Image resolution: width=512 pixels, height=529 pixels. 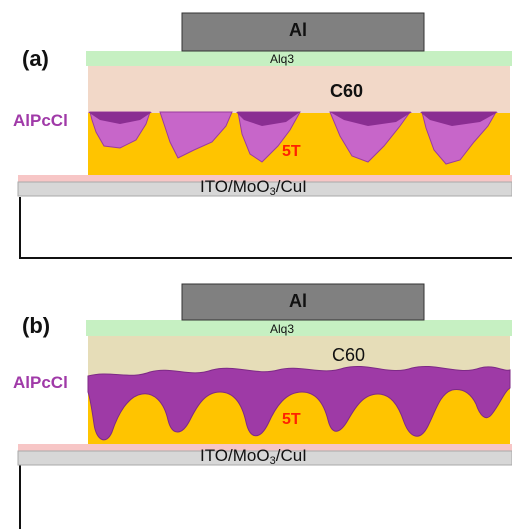 What do you see at coordinates (299, 403) in the screenshot?
I see `alpccl-film` at bounding box center [299, 403].